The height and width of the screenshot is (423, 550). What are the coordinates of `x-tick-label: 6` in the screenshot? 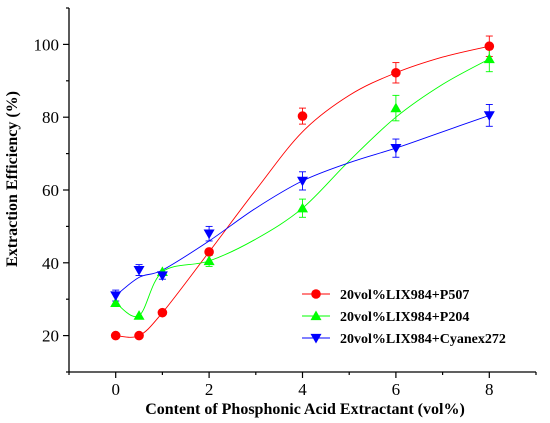 It's located at (396, 389).